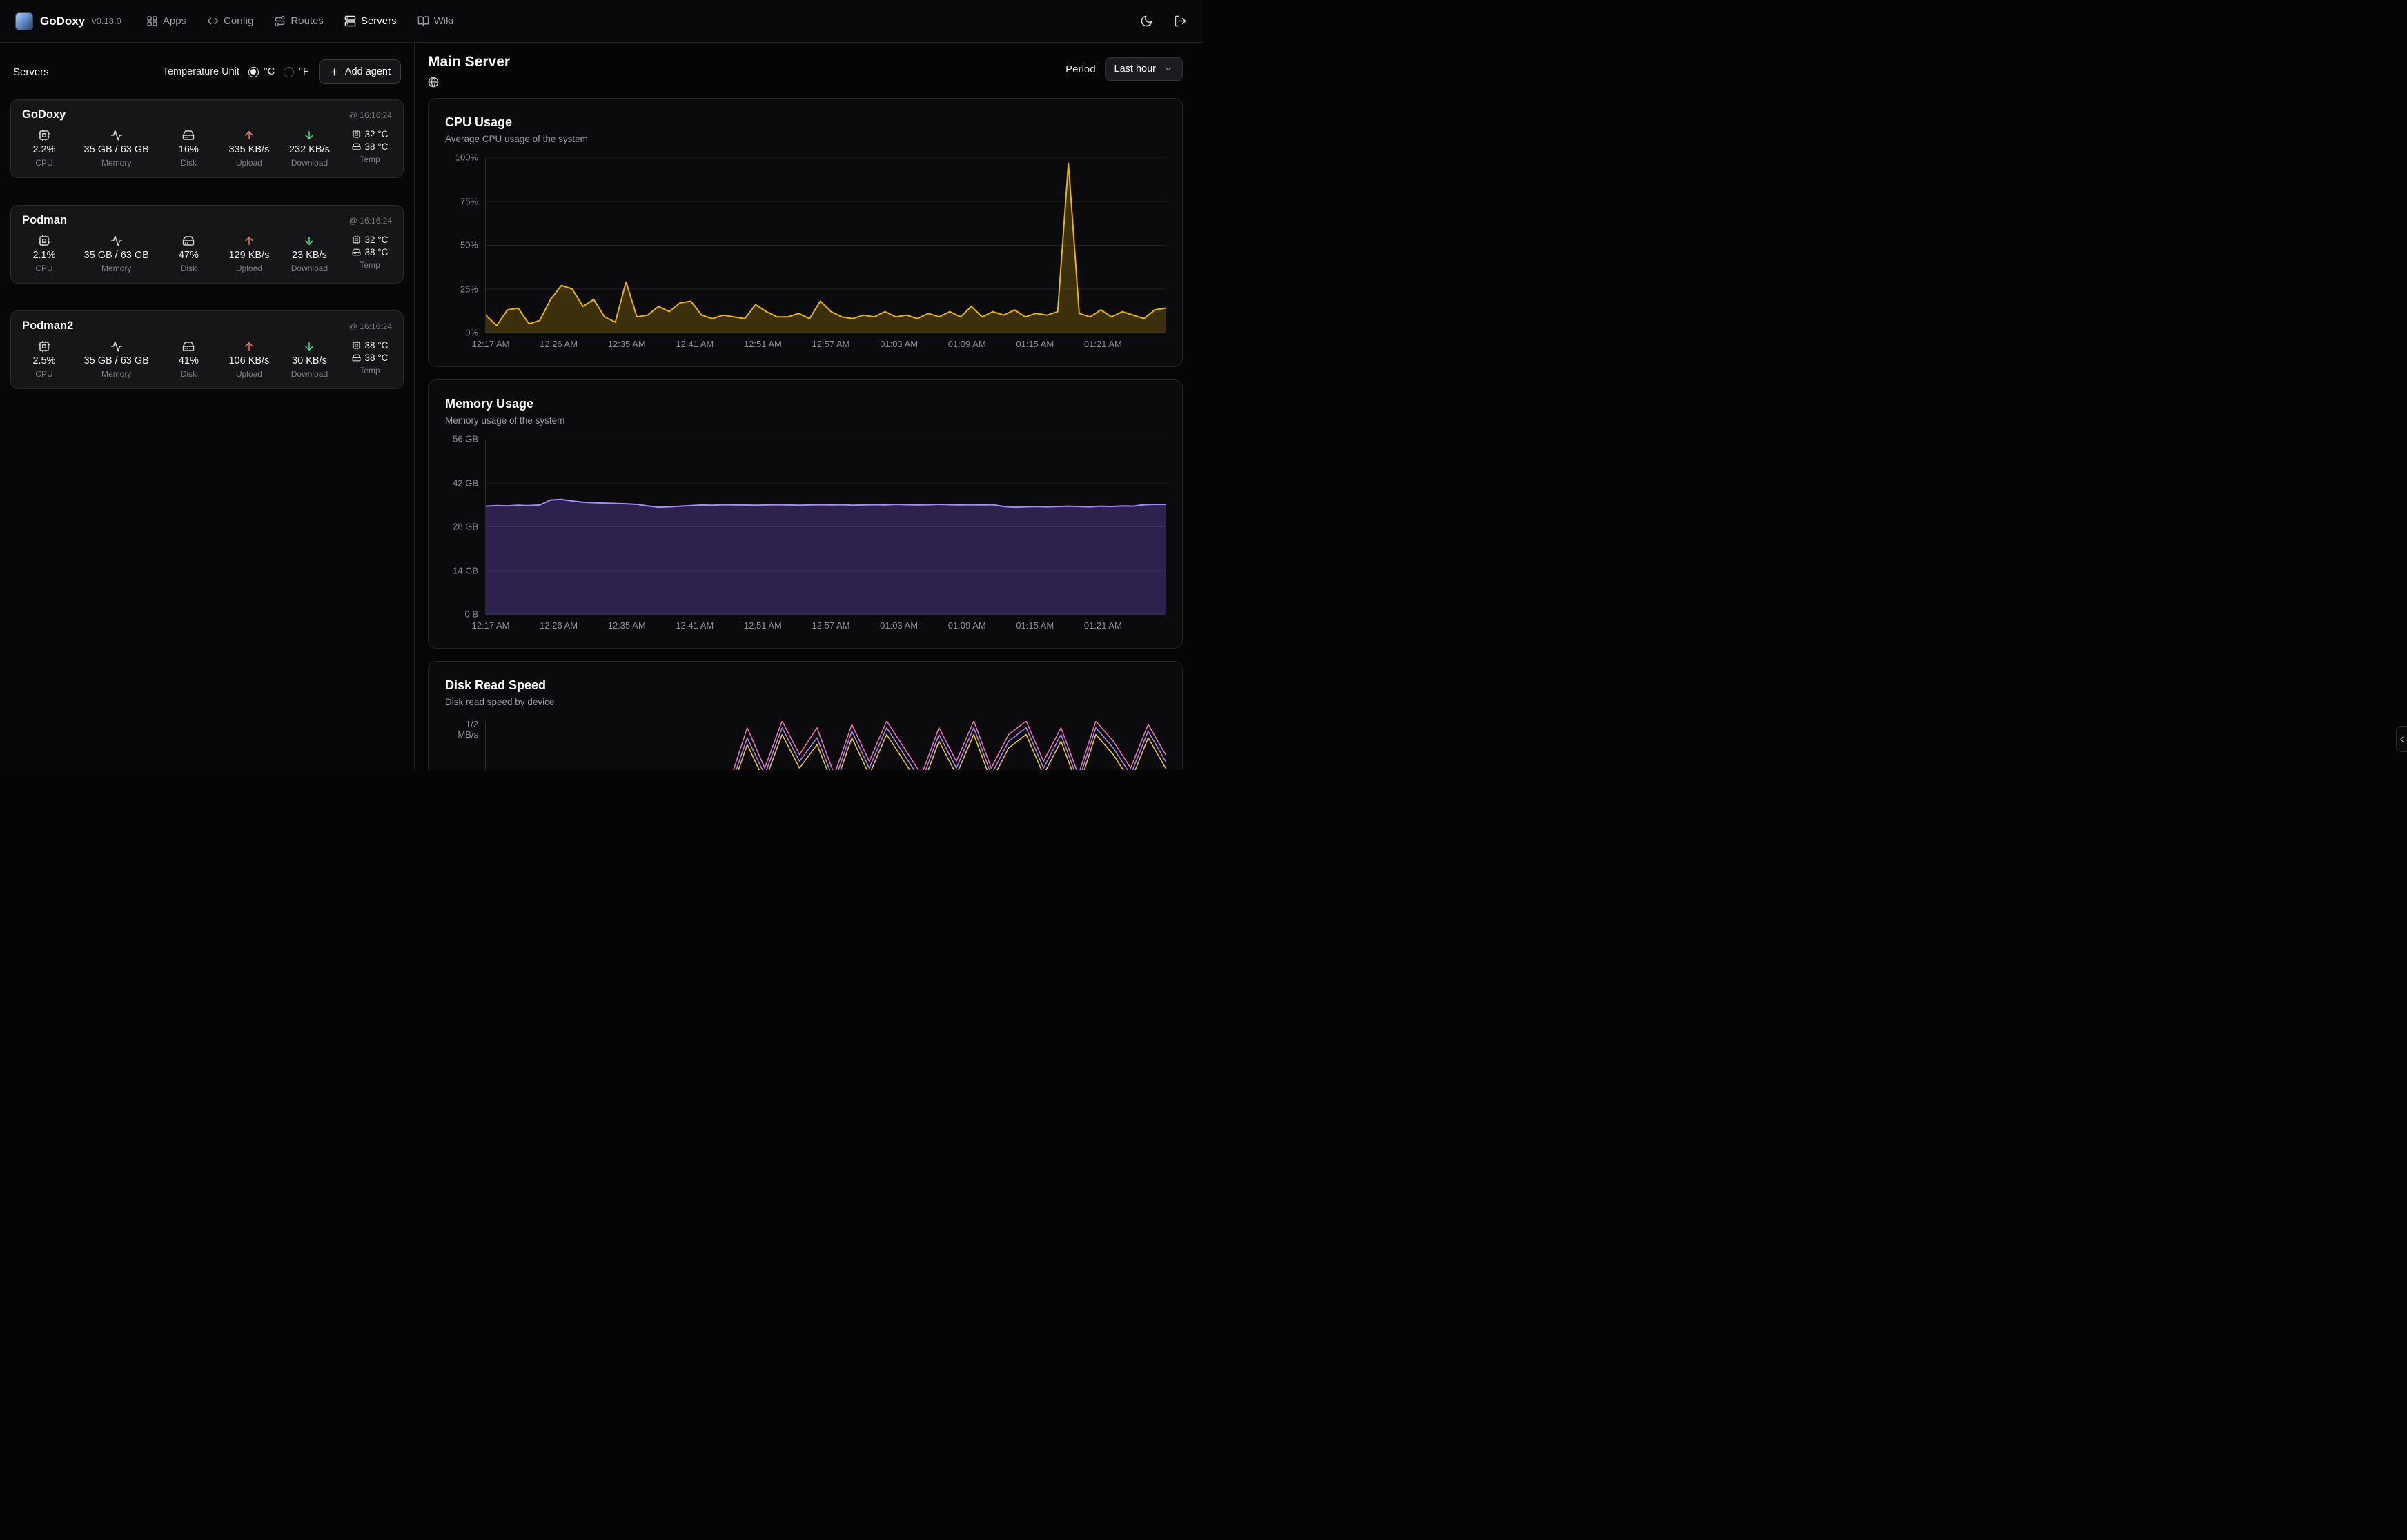  Describe the element at coordinates (307, 21) in the screenshot. I see `nav-item-label: Routes` at that location.